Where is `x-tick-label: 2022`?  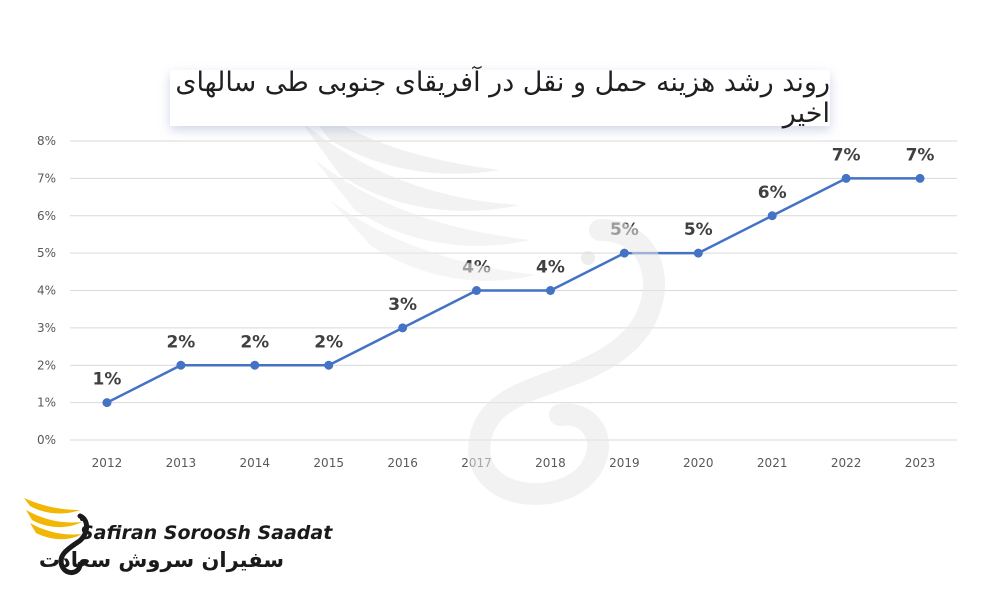 x-tick-label: 2022 is located at coordinates (846, 463).